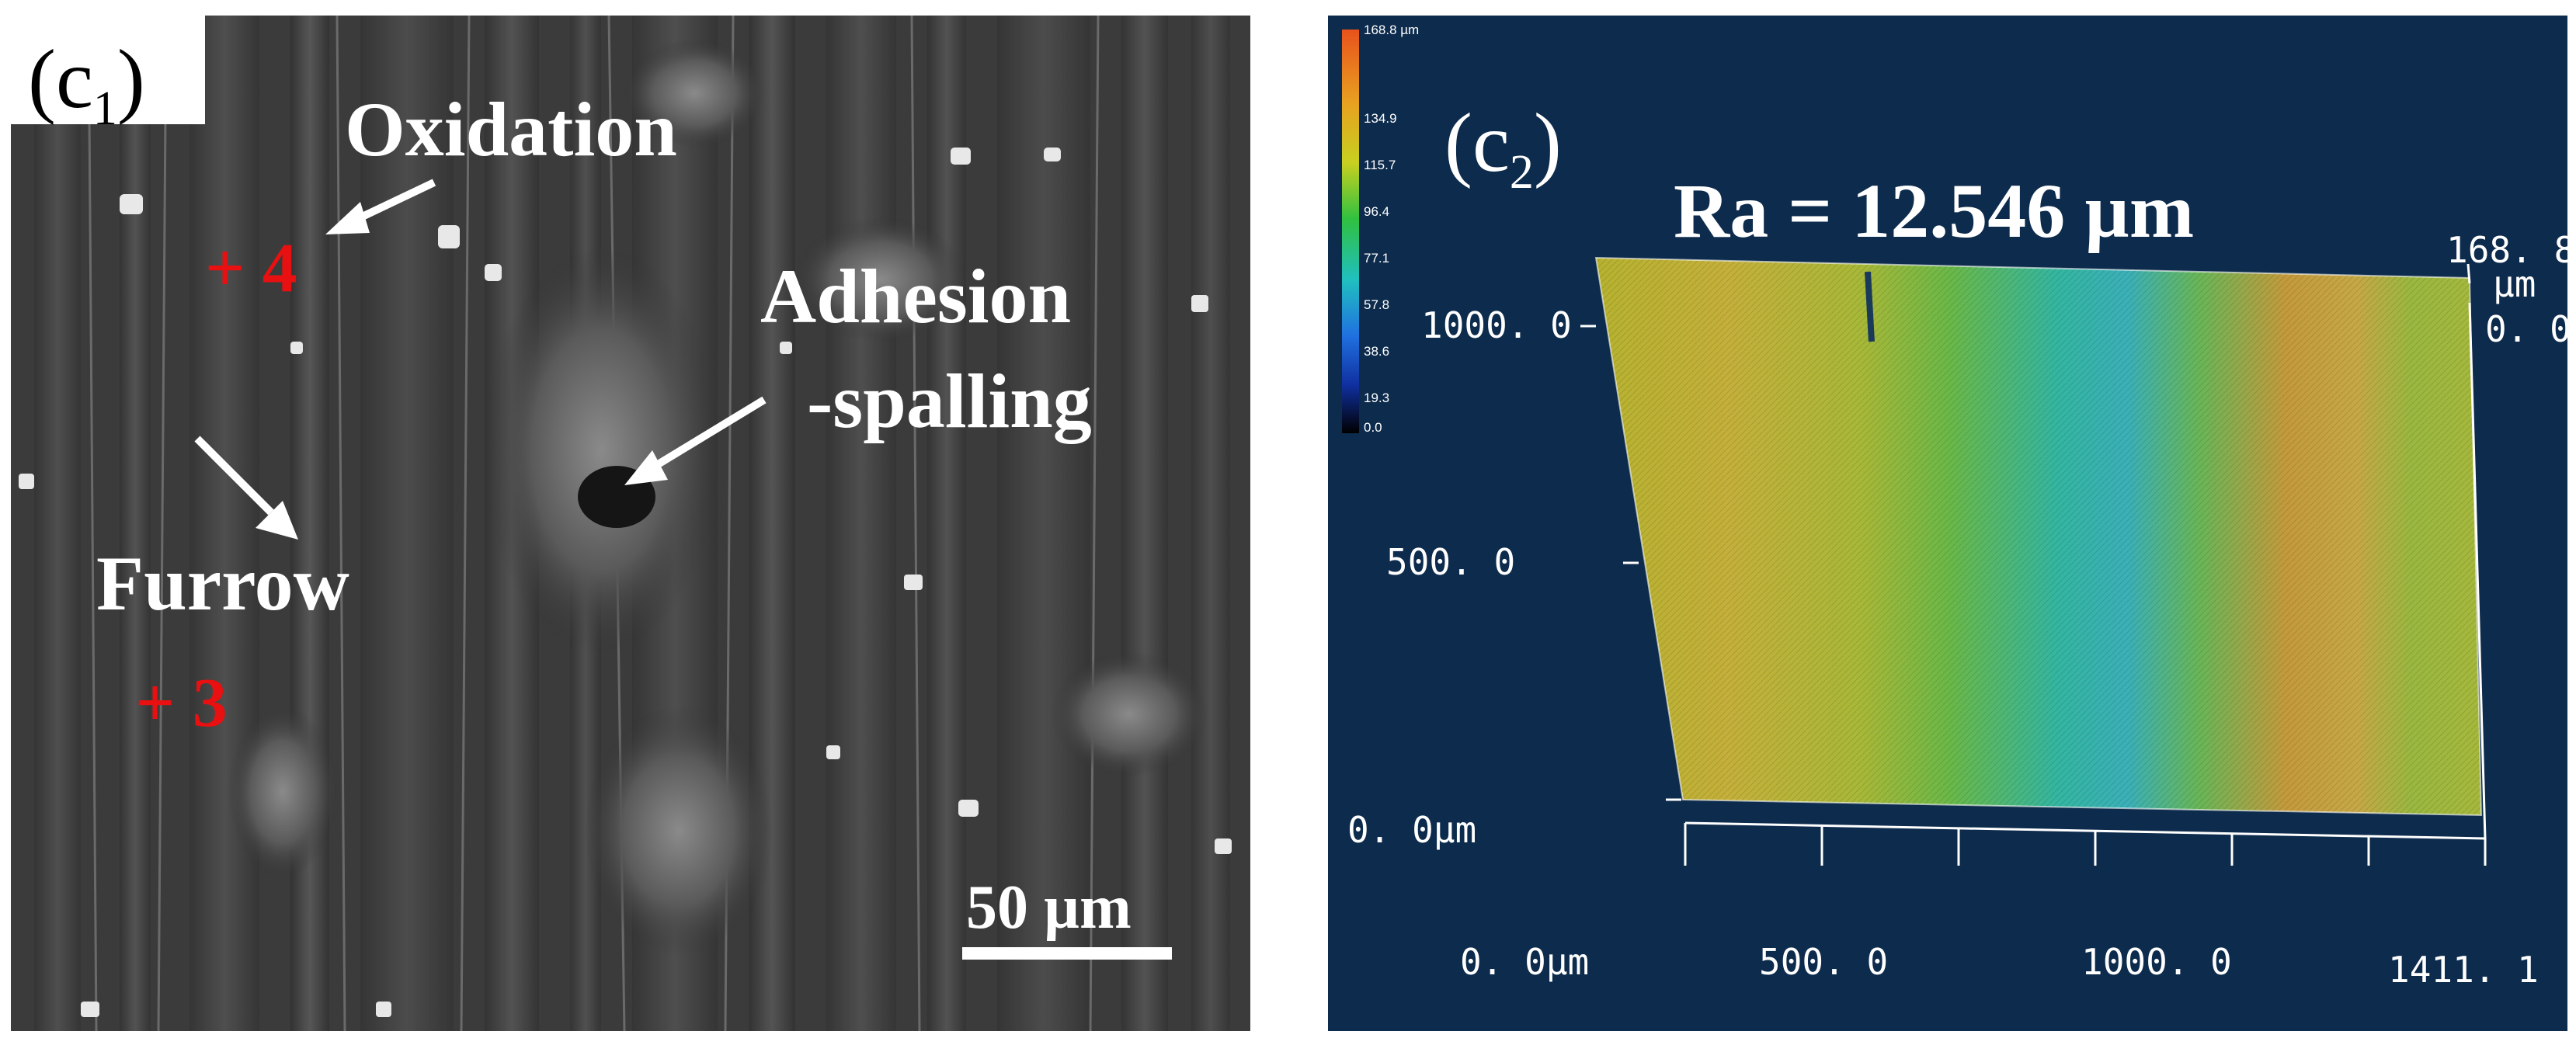 This screenshot has height=1045, width=2576. I want to click on label-furrow: Furrow, so click(223, 583).